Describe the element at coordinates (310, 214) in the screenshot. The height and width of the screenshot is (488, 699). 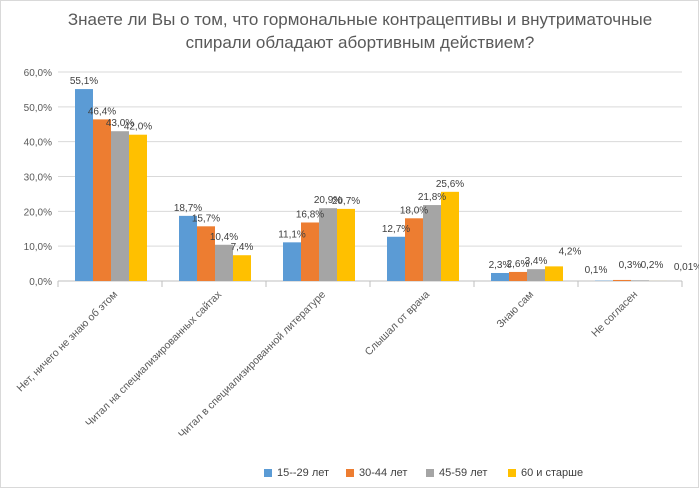
I see `data-label: 16,8%` at that location.